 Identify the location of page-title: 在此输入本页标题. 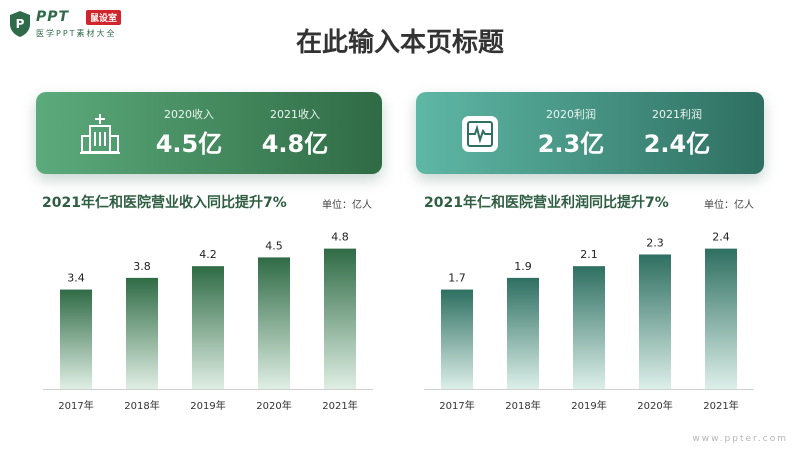
(399, 43).